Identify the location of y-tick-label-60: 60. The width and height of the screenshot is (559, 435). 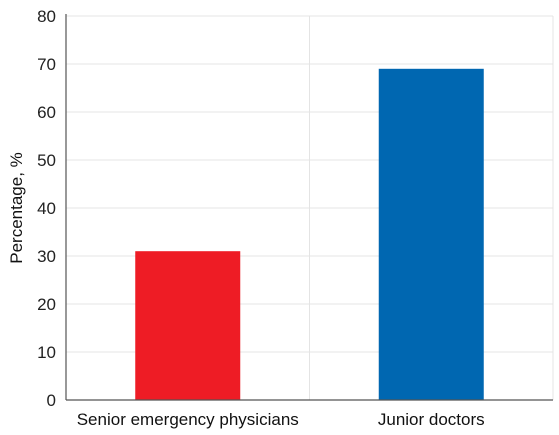
(46, 112).